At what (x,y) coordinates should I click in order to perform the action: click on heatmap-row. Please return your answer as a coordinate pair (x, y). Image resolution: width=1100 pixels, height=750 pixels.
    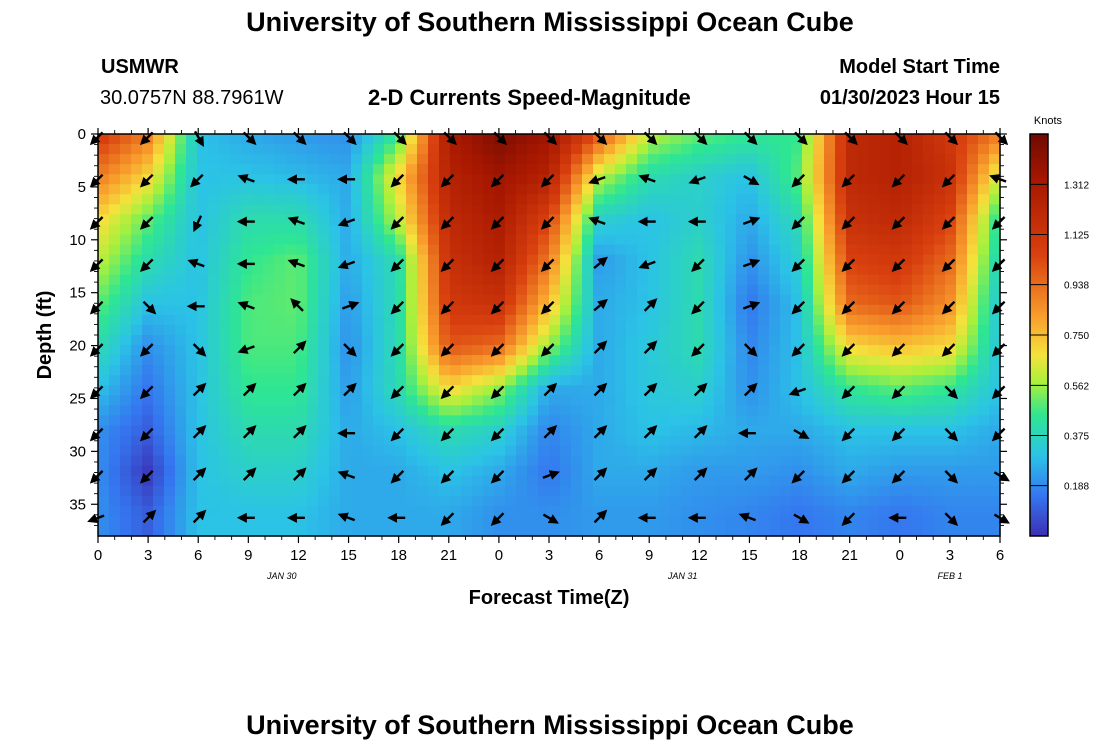
    Looking at the image, I should click on (549, 461).